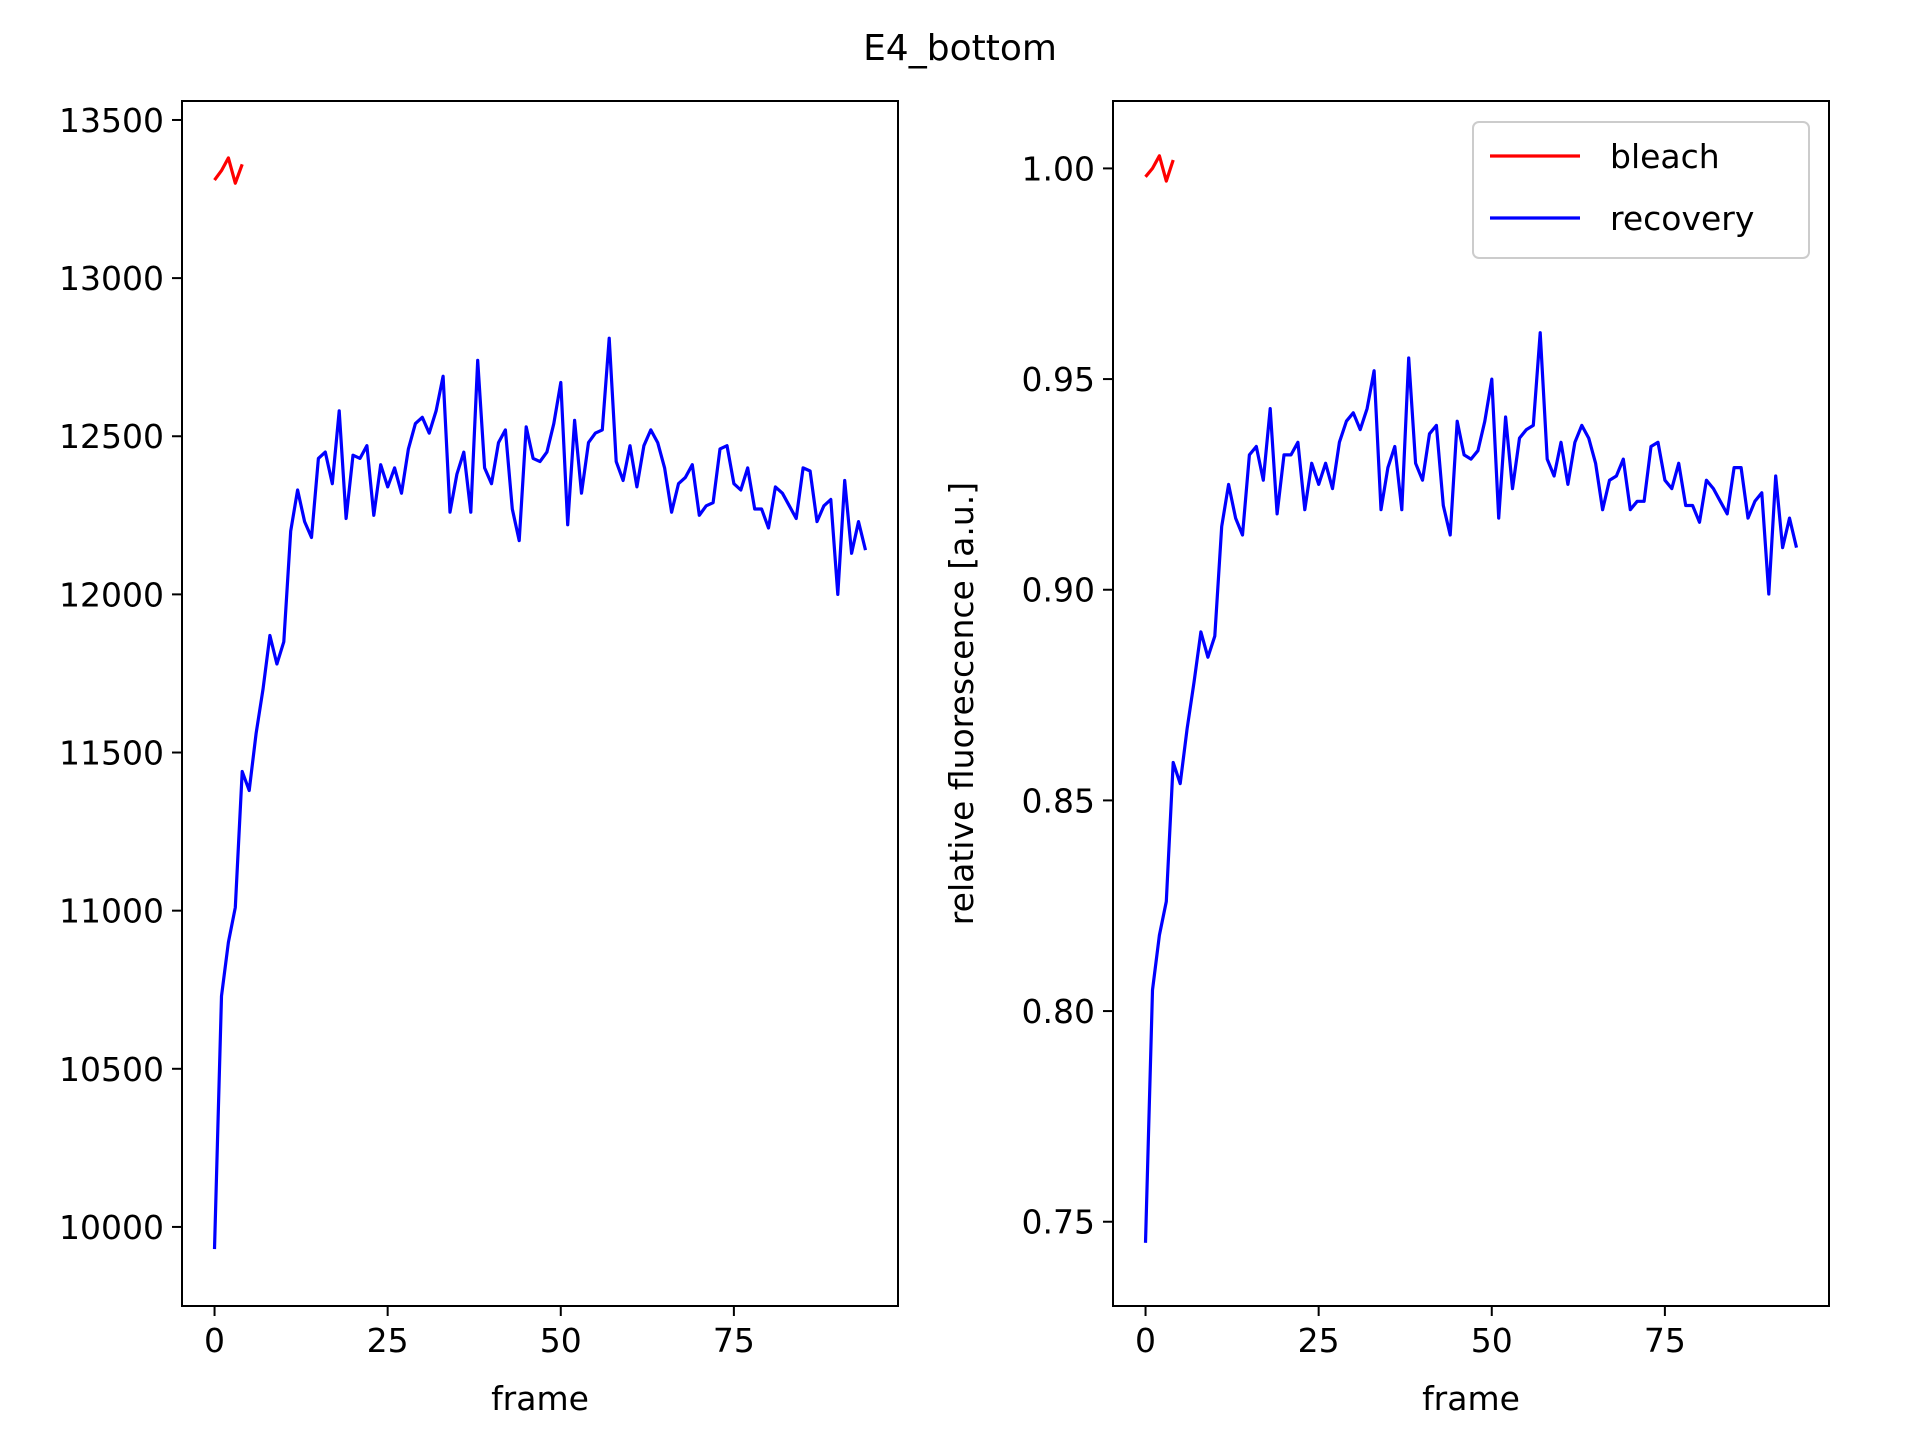 The width and height of the screenshot is (1920, 1440). Describe the element at coordinates (111, 911) in the screenshot. I see `y-tick-label: 11000` at that location.